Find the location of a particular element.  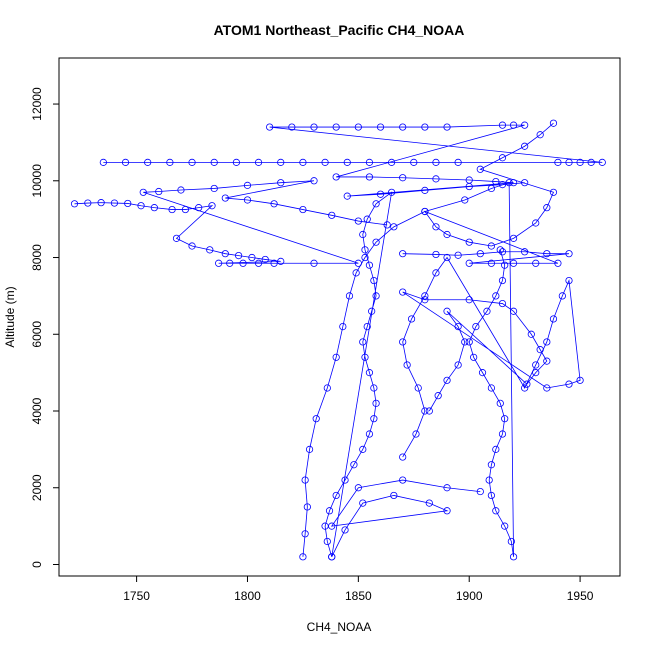

y-tick-label: 2000 is located at coordinates (37, 487).